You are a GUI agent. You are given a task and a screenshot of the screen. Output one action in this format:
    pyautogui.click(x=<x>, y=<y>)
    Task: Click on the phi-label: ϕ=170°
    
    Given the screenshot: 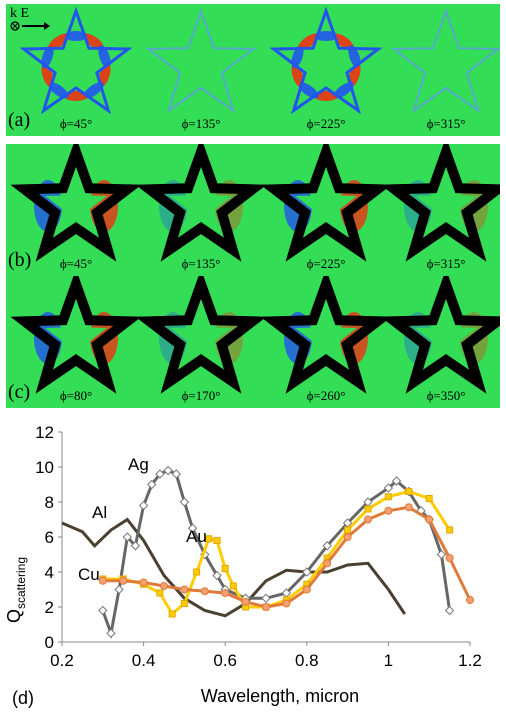 What is the action you would take?
    pyautogui.click(x=201, y=395)
    